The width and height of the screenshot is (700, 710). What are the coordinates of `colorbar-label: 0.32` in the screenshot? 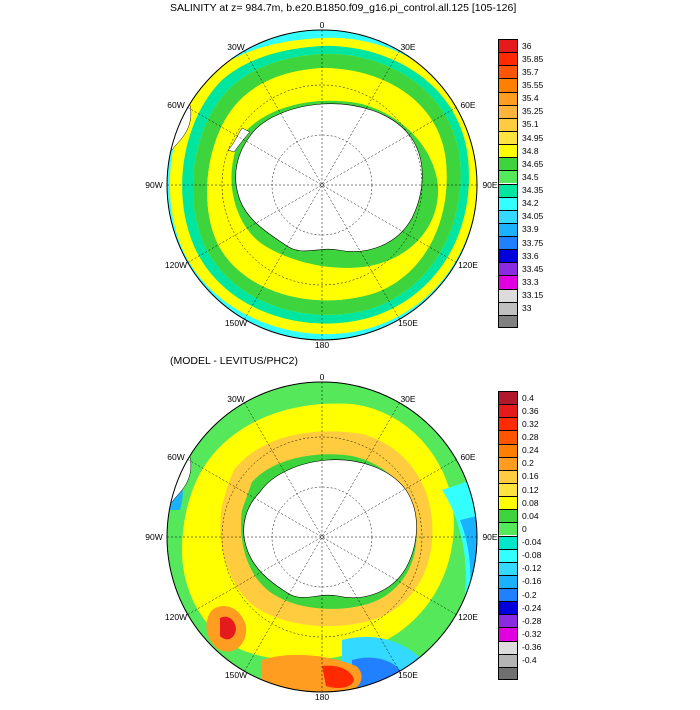 It's located at (530, 423).